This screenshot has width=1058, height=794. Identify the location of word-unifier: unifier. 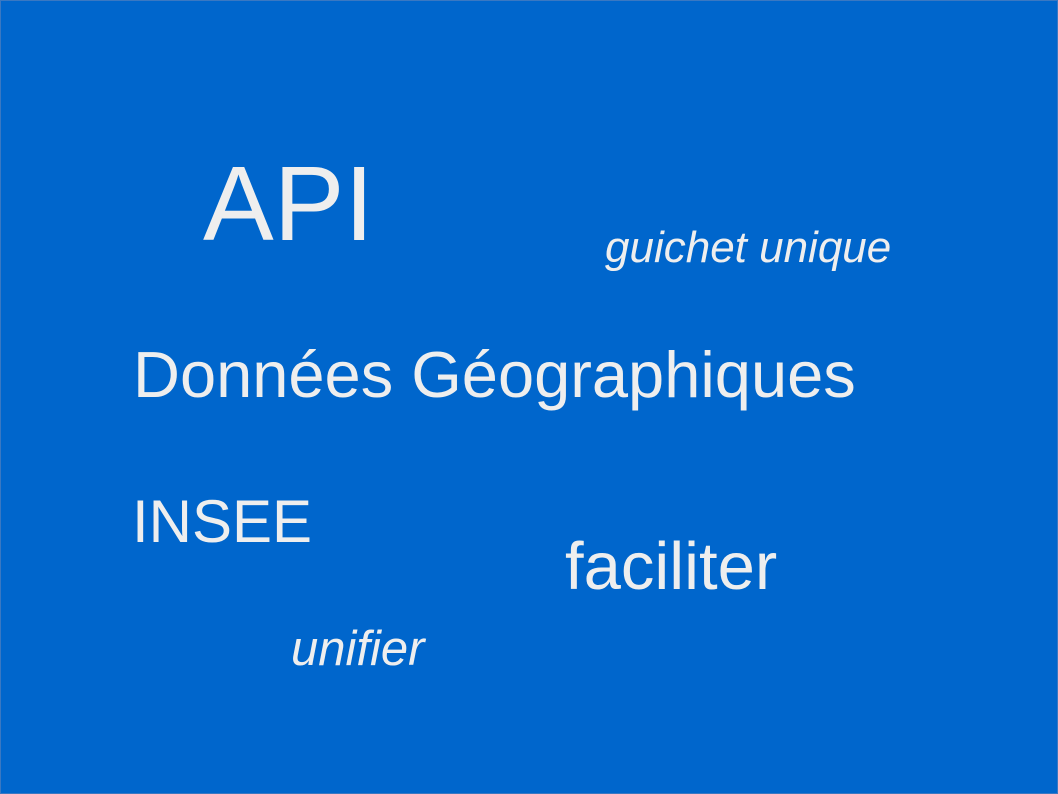
(358, 649).